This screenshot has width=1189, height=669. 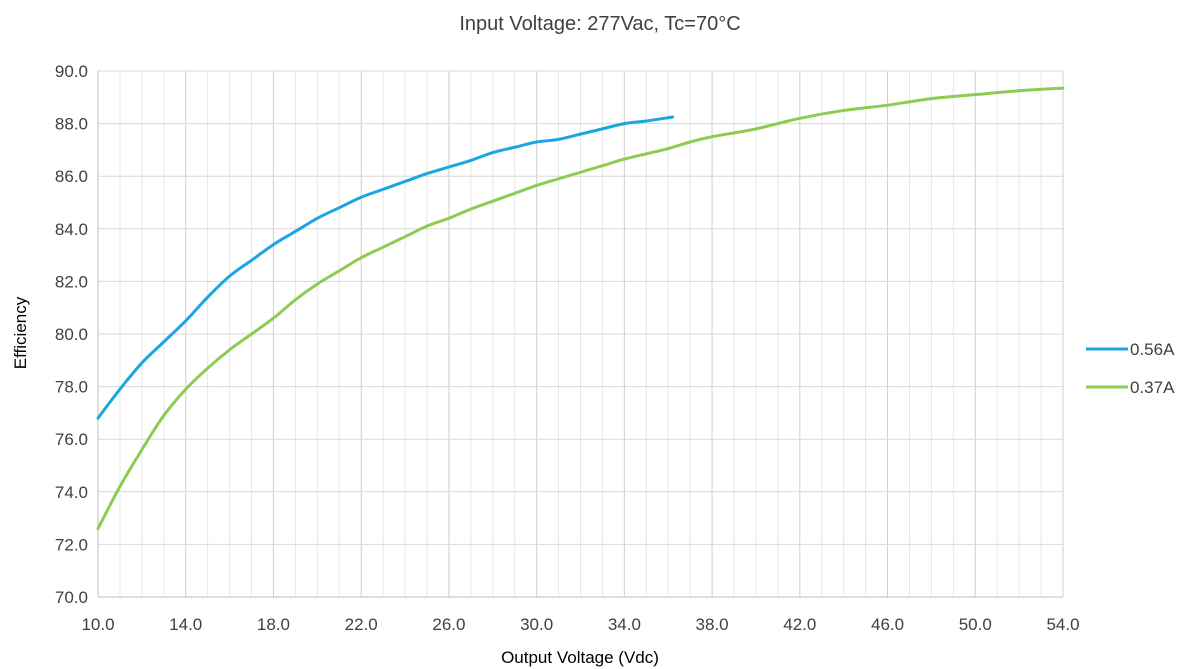 I want to click on legend-label: 0.56A, so click(x=1152, y=349).